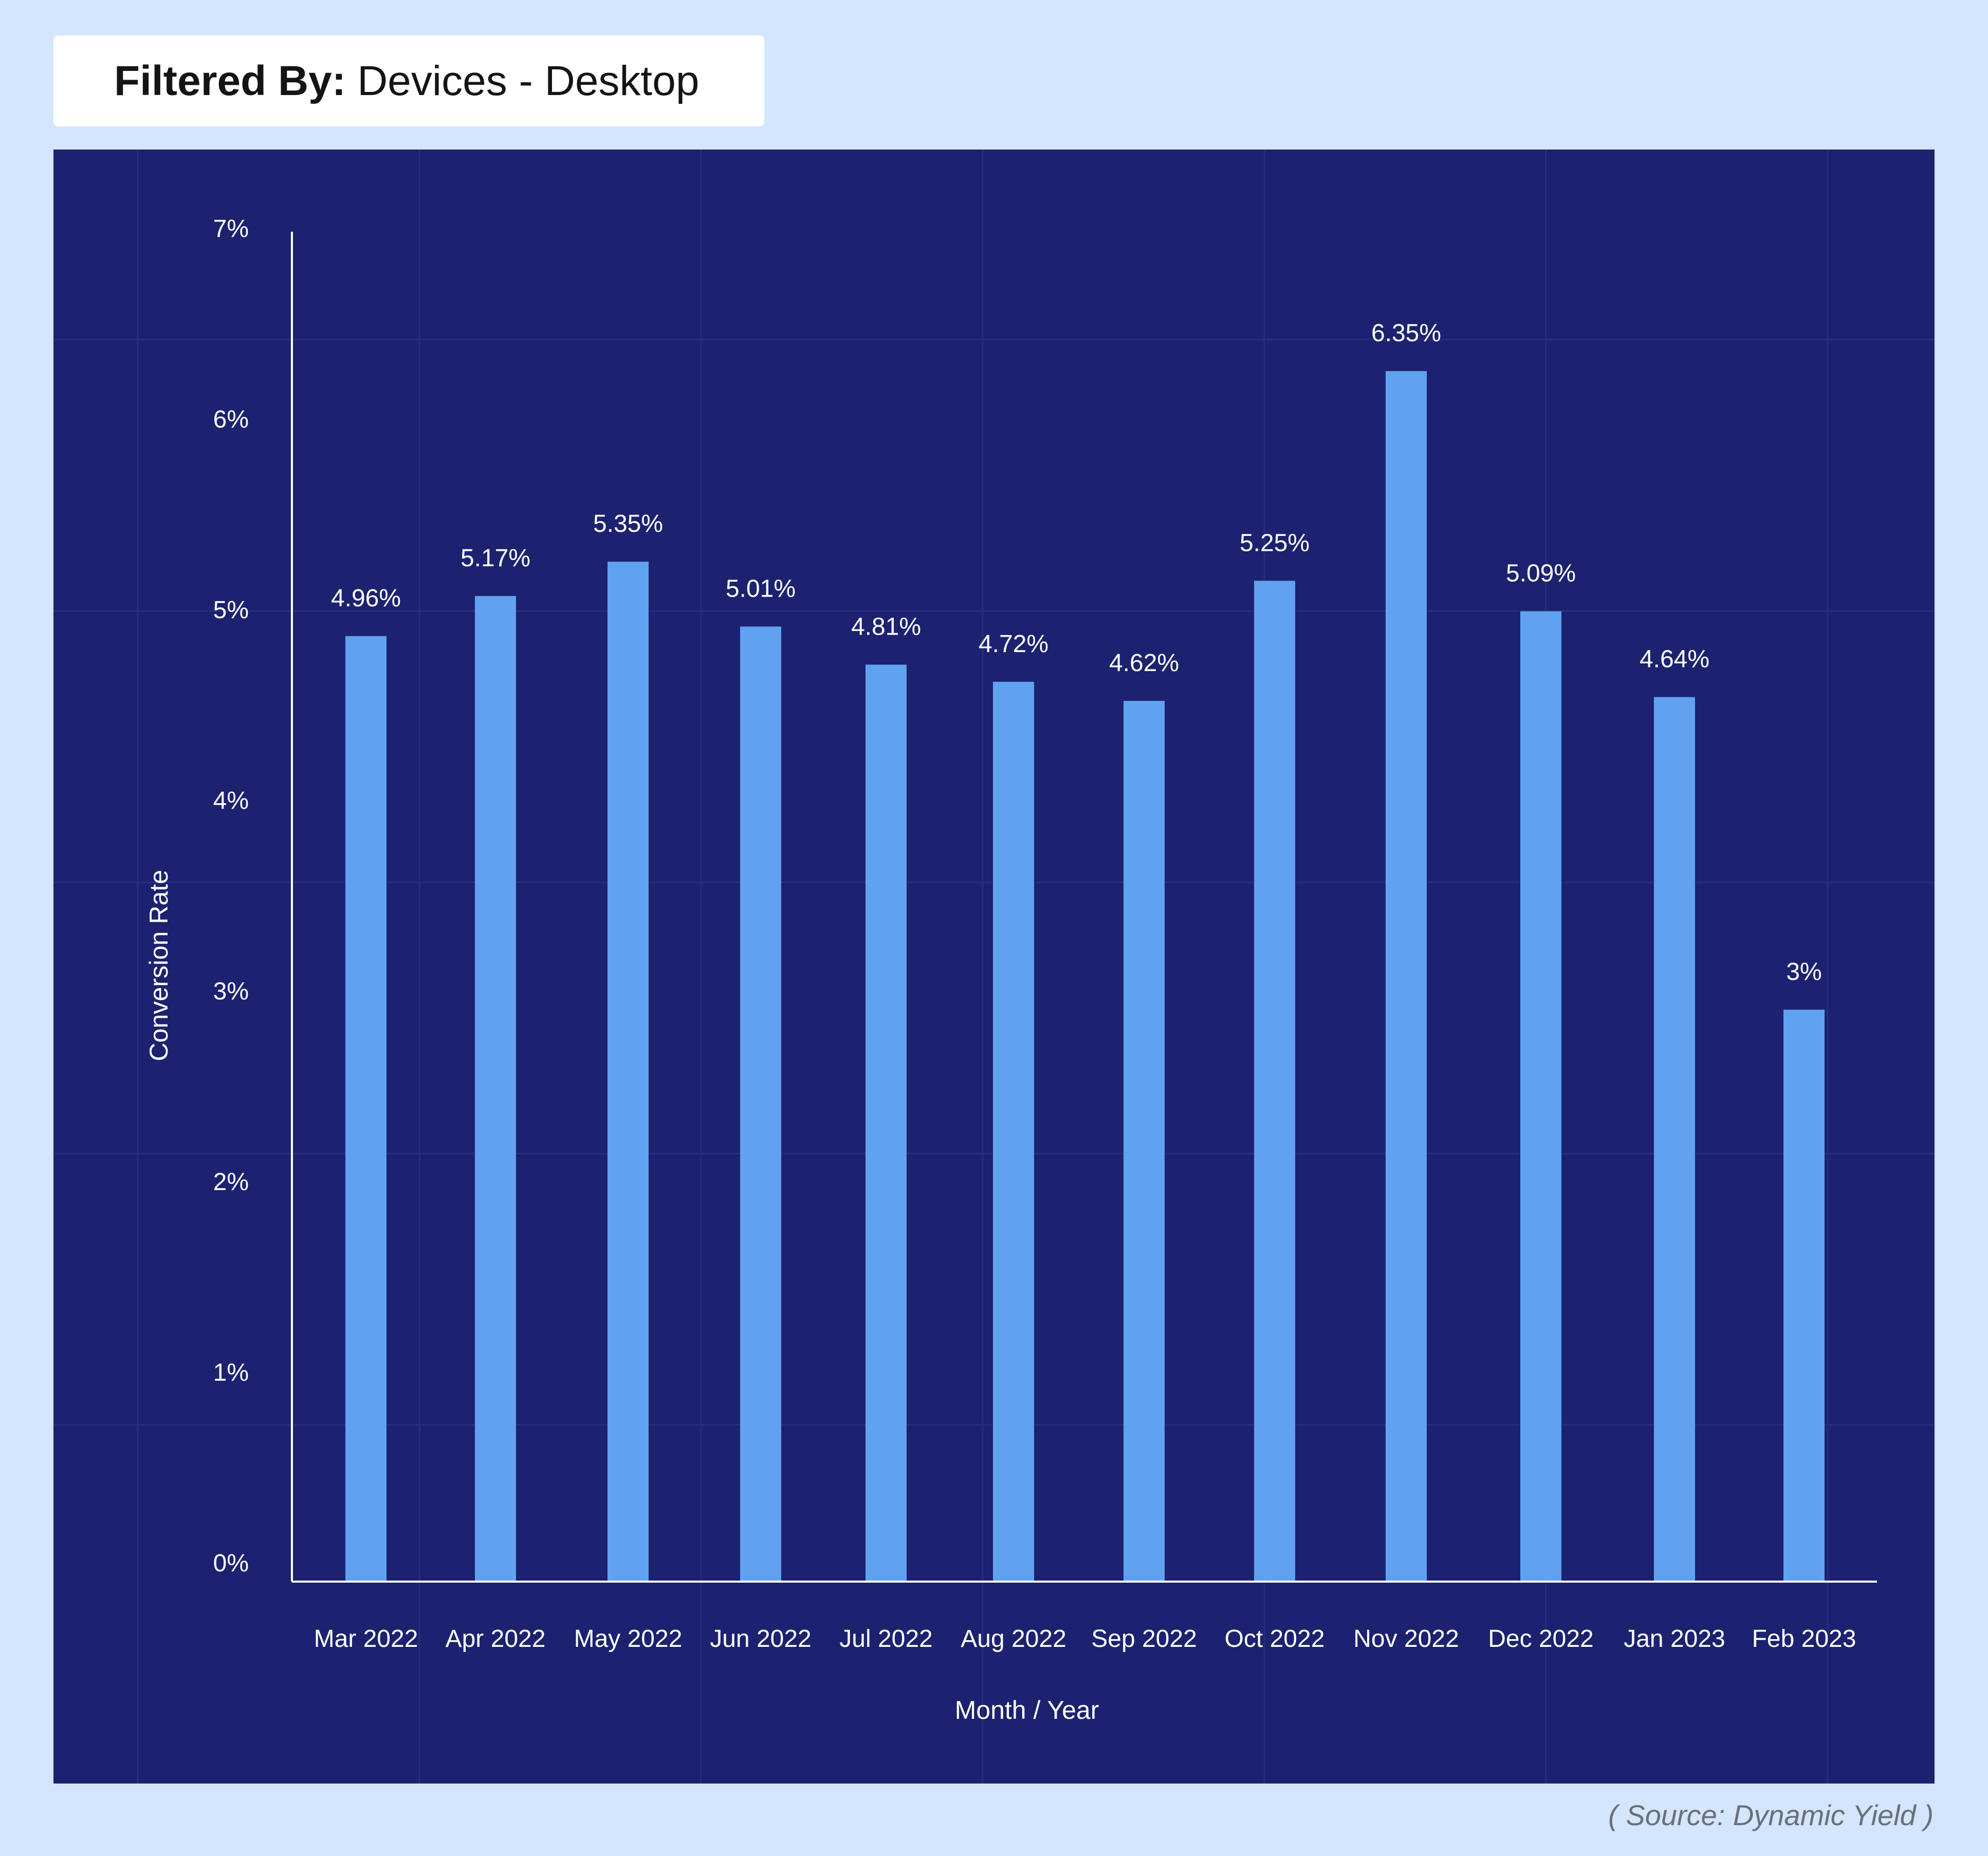  What do you see at coordinates (231, 1182) in the screenshot?
I see `y-tick-label: 2%` at bounding box center [231, 1182].